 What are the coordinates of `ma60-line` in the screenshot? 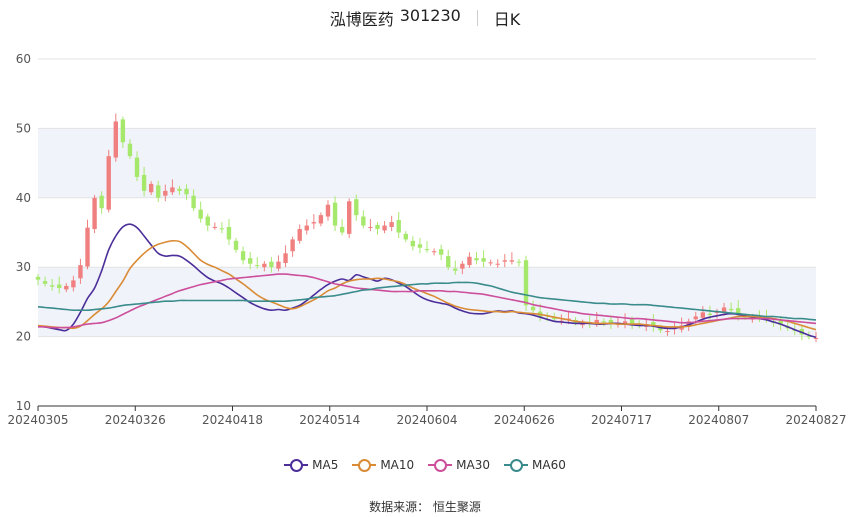 It's located at (427, 301).